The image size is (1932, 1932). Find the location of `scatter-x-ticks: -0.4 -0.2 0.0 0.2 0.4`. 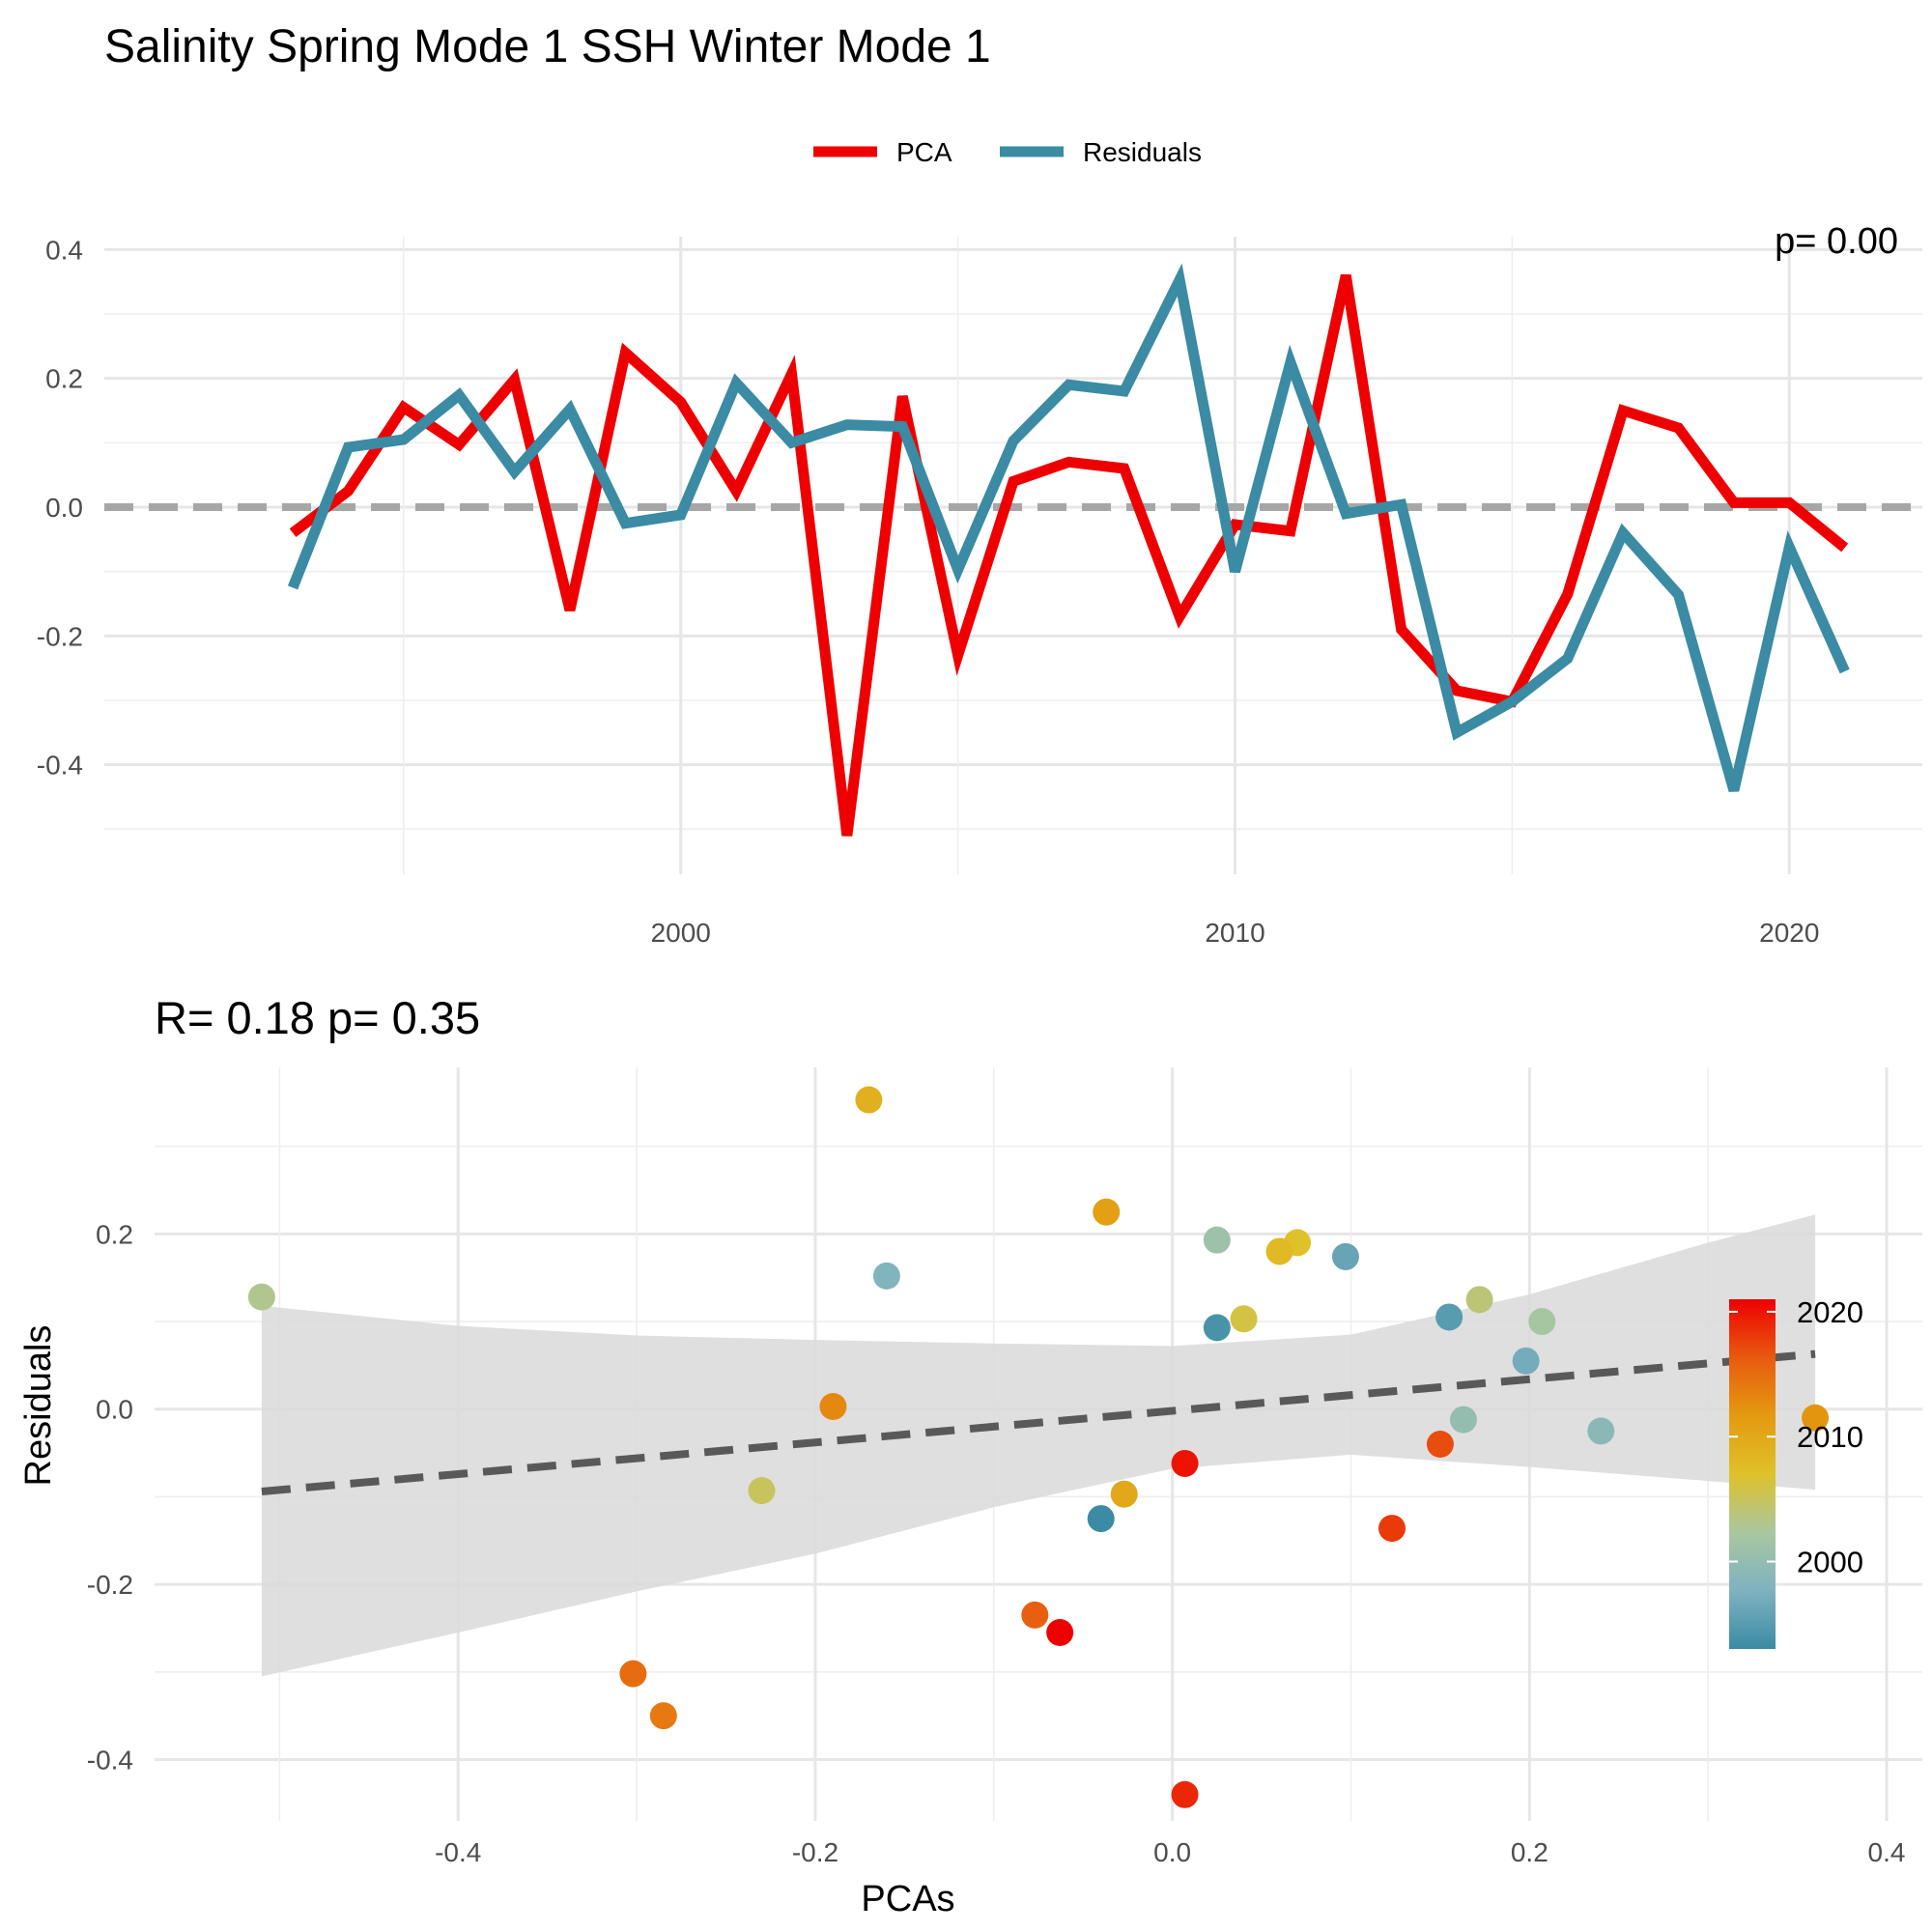

scatter-x-ticks: -0.4 -0.2 0.0 0.2 0.4 is located at coordinates (1170, 1852).